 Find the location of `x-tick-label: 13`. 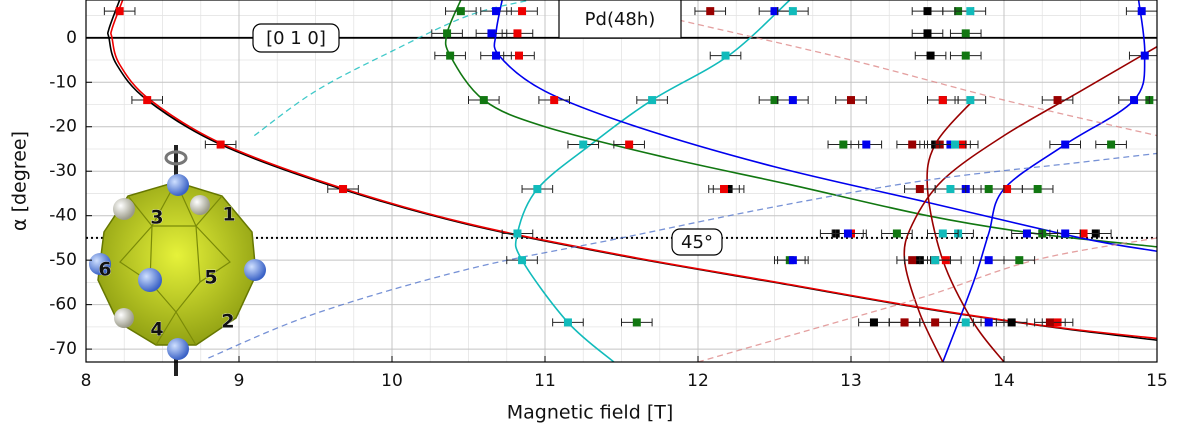

x-tick-label: 13 is located at coordinates (851, 381).